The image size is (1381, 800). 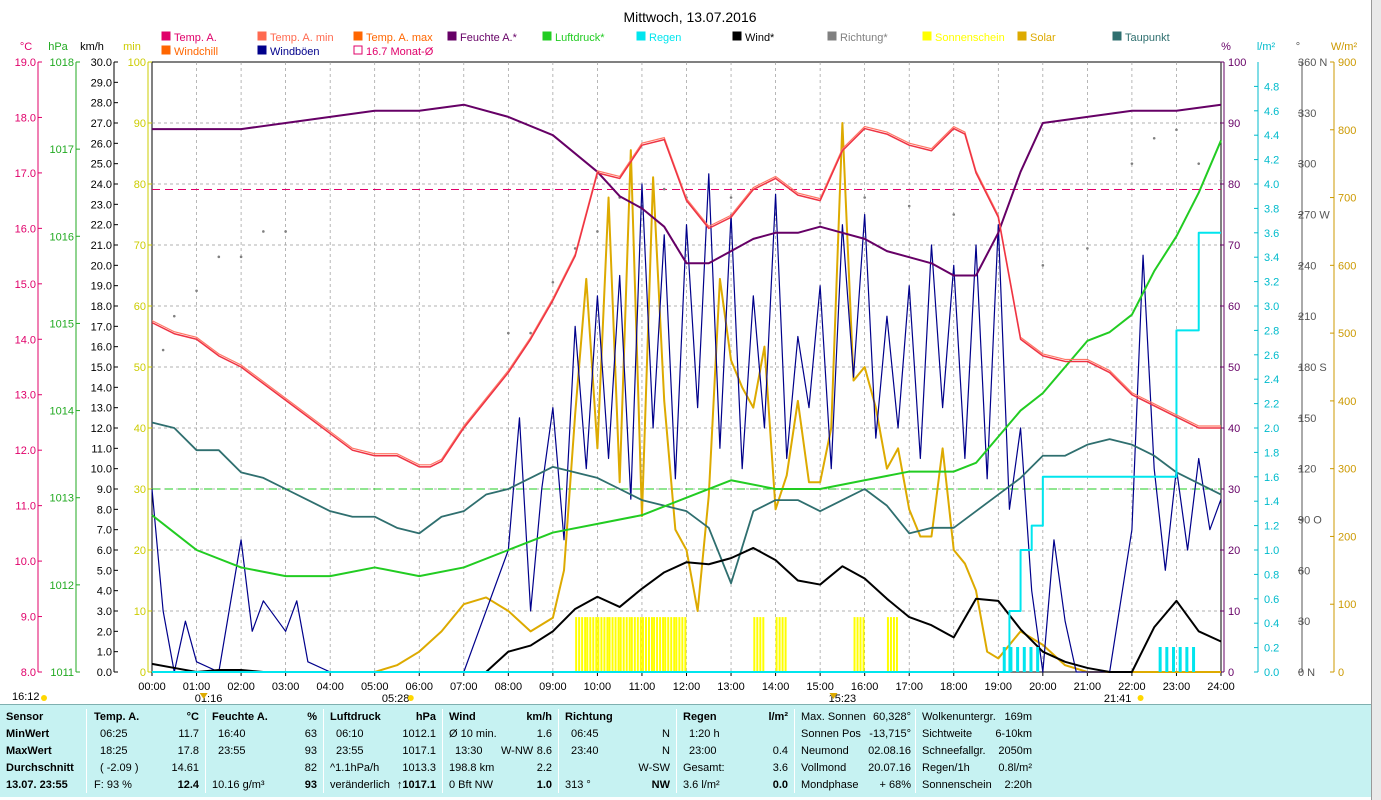 What do you see at coordinates (589, 717) in the screenshot?
I see `dir-head: Richtung` at bounding box center [589, 717].